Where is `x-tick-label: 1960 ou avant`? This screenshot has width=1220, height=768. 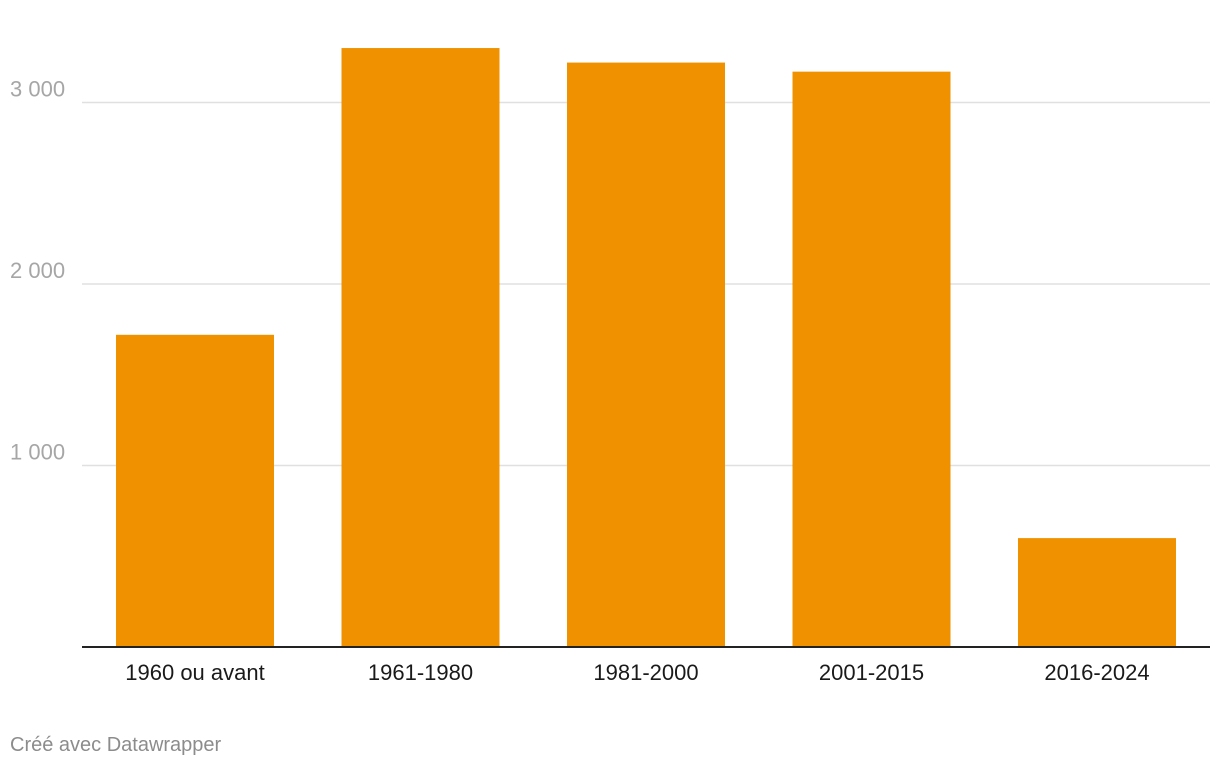
x-tick-label: 1960 ou avant is located at coordinates (194, 672).